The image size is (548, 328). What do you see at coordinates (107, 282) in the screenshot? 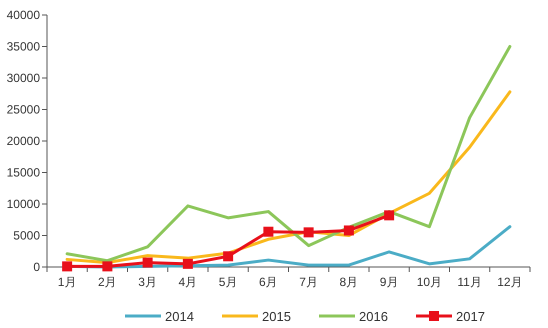
I see `x-tick-label: 2月` at bounding box center [107, 282].